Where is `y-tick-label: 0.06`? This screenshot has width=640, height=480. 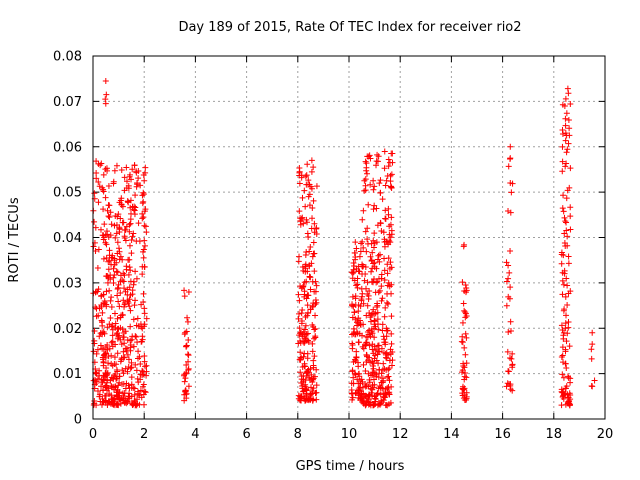 y-tick-label: 0.06 is located at coordinates (67, 147).